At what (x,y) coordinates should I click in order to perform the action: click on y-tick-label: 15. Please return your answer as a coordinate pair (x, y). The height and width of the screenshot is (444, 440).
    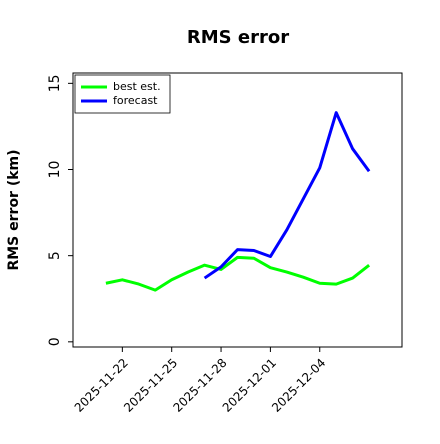
    Looking at the image, I should click on (55, 83).